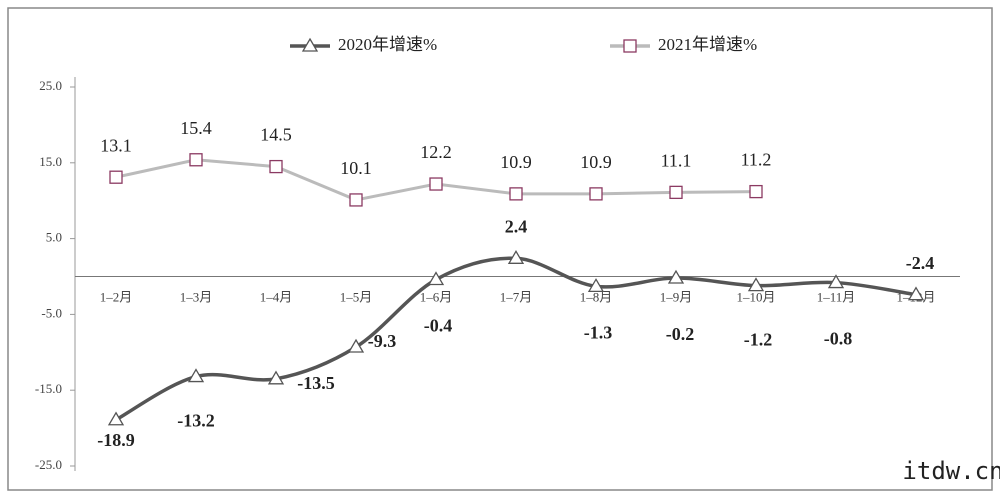 The image size is (1000, 497). Describe the element at coordinates (676, 160) in the screenshot. I see `data-label: 11.1` at that location.